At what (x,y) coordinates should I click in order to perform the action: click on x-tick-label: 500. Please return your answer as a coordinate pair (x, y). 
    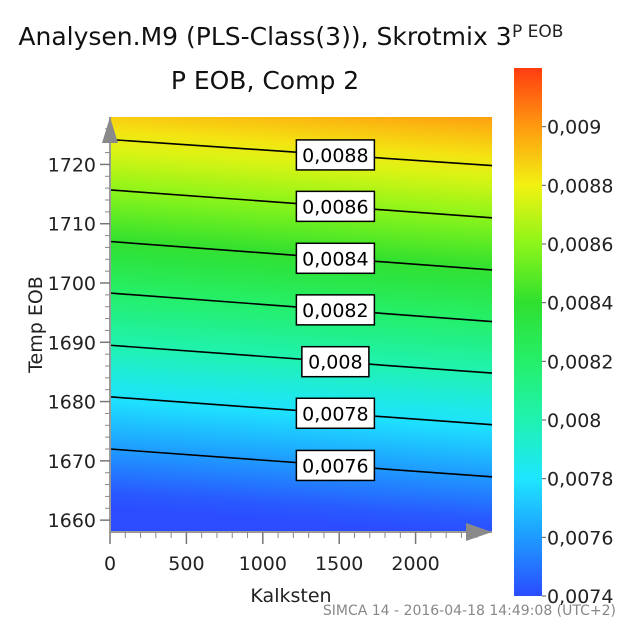
    Looking at the image, I should click on (186, 564).